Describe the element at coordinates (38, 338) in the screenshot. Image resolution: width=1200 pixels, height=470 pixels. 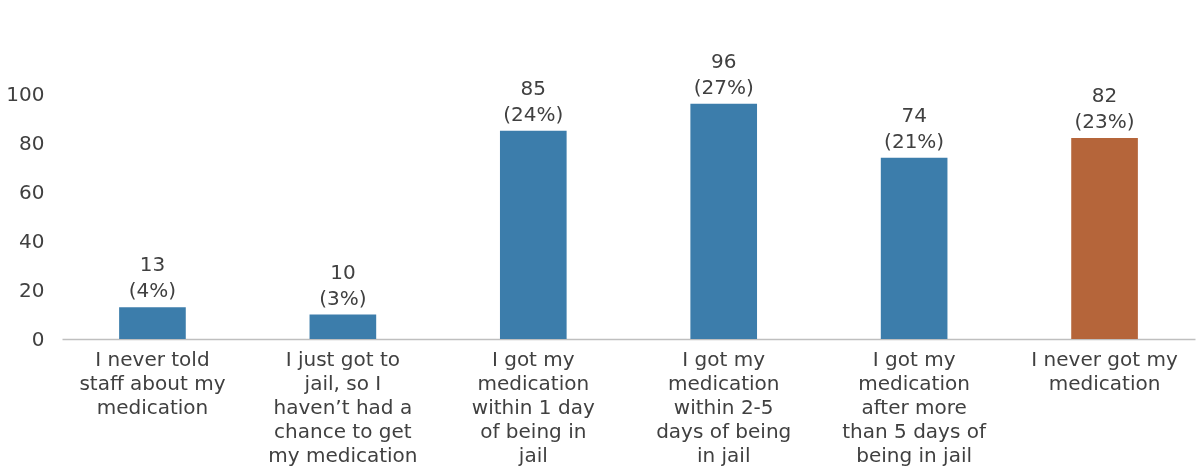
I see `y-tick-label: 0` at that location.